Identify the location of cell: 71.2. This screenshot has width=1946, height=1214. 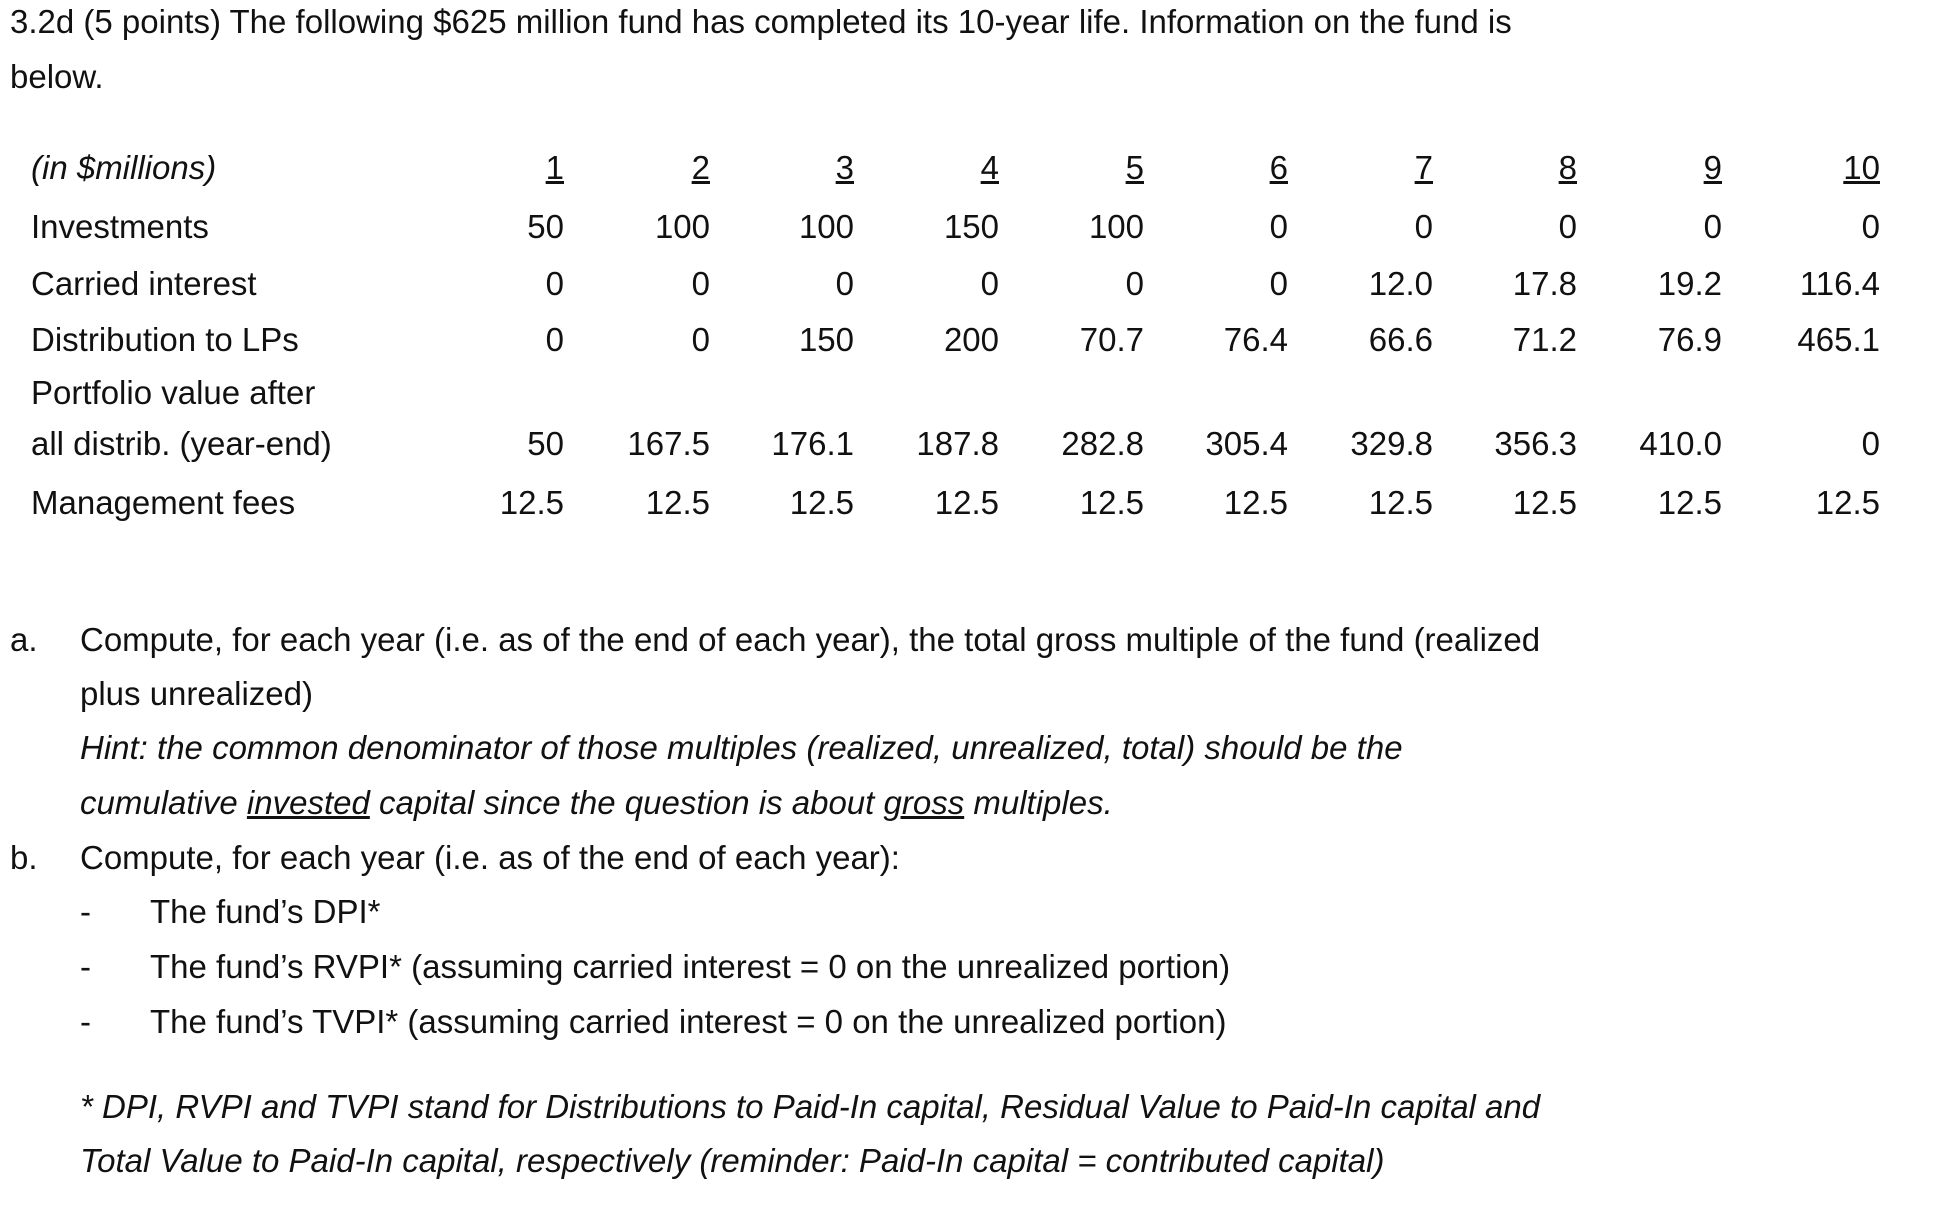
(1544, 339).